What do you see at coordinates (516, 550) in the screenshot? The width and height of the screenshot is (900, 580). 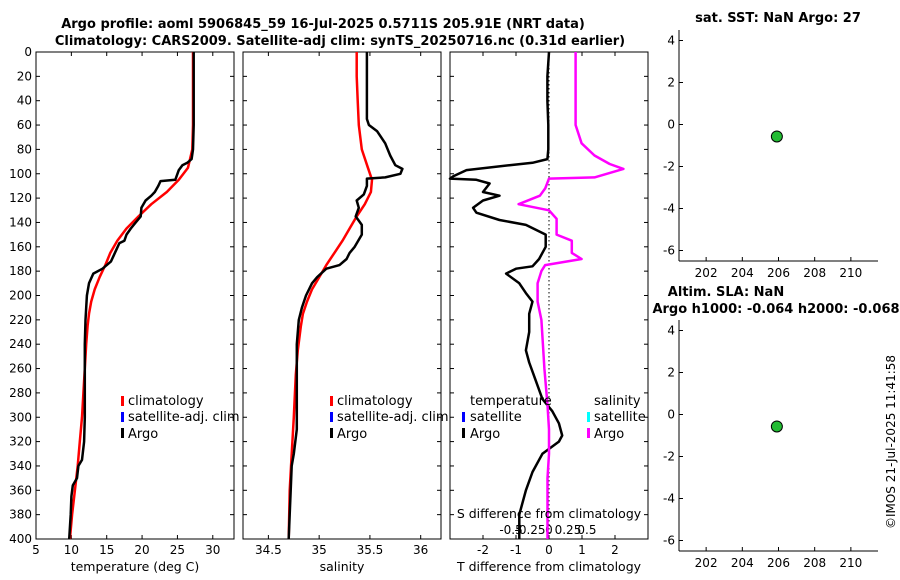 I see `x-tick-label: -1` at bounding box center [516, 550].